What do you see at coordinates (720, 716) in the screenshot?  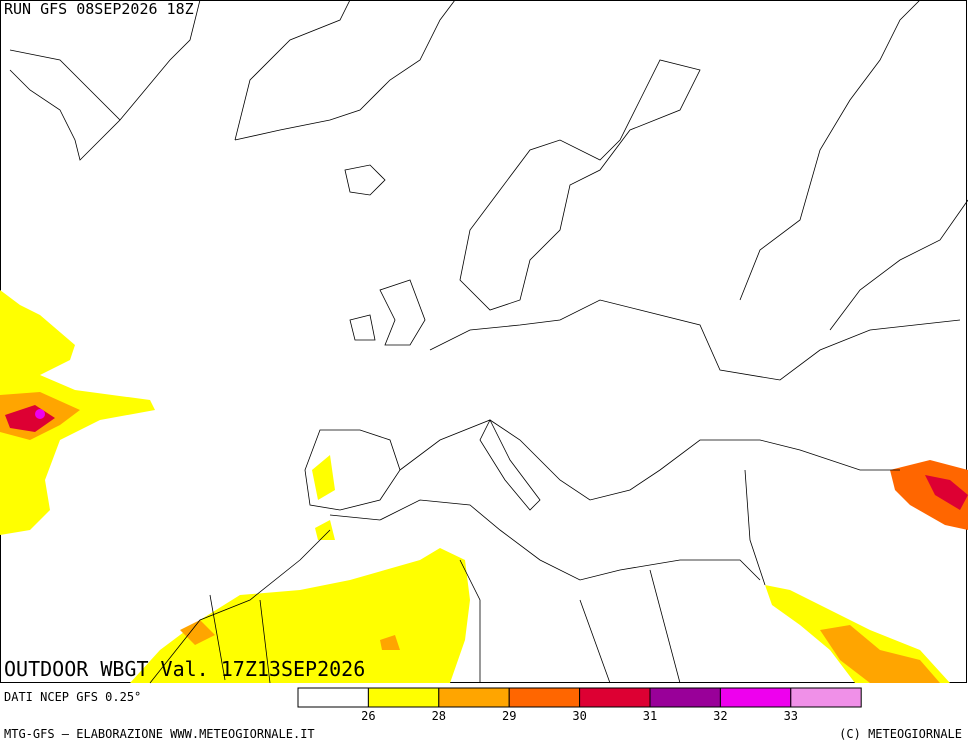 I see `scale-tick-label: 32` at bounding box center [720, 716].